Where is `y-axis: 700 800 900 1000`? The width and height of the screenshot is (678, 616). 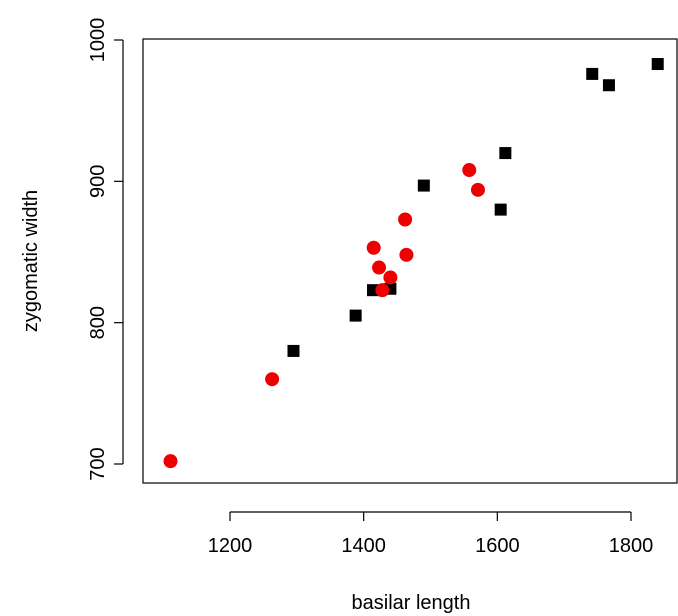
y-axis: 700 800 900 1000 is located at coordinates (105, 249).